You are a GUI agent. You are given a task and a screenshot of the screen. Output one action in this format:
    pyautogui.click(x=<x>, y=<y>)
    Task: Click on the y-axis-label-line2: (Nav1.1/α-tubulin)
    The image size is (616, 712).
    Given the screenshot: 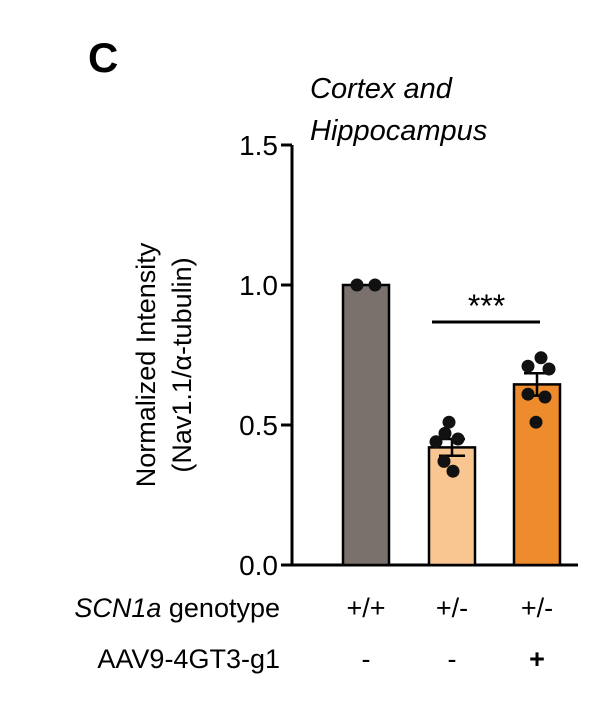 What is the action you would take?
    pyautogui.click(x=182, y=364)
    